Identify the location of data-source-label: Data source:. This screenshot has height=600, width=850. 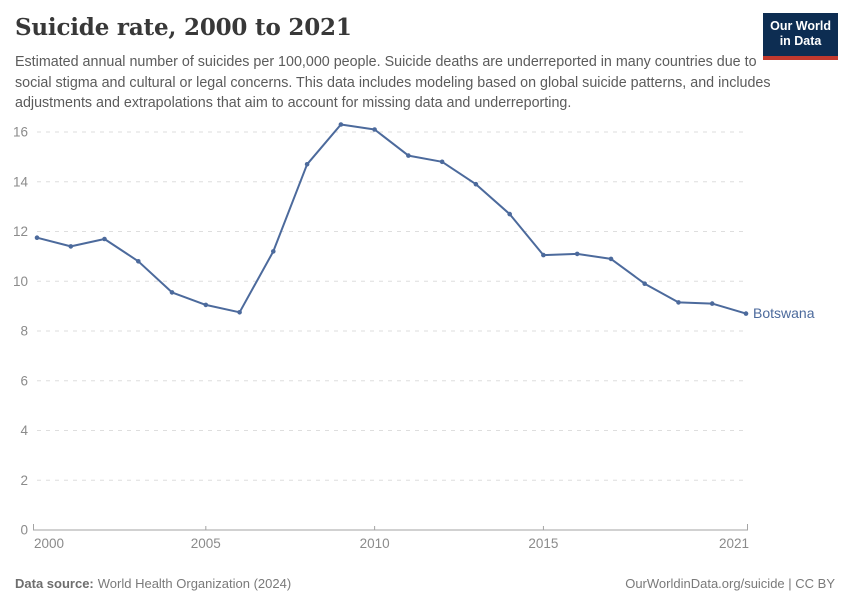
(54, 583).